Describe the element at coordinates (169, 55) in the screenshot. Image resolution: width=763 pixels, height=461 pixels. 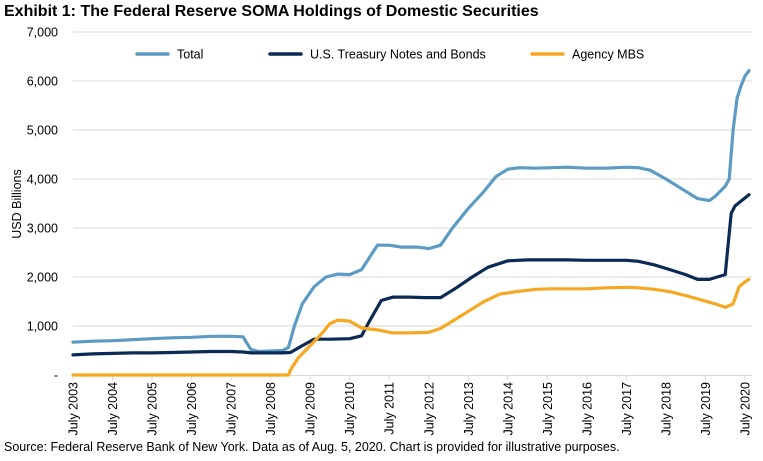
I see `legend-item: Total` at that location.